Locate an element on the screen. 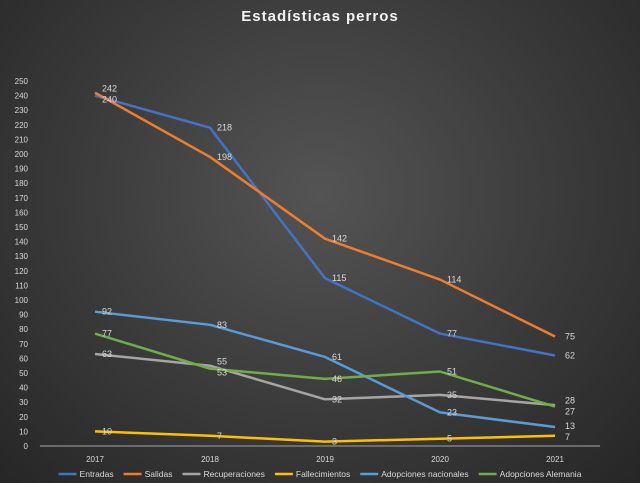 This screenshot has height=483, width=640. data-label: 92 is located at coordinates (107, 312).